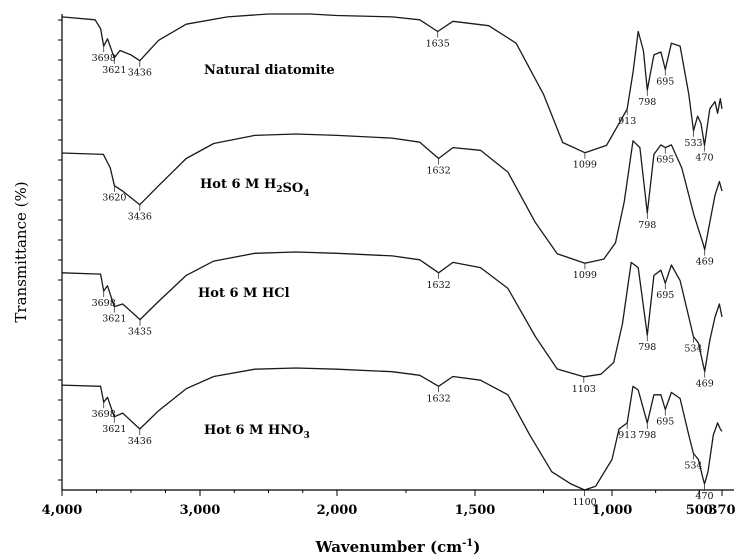 This screenshot has width=740, height=560. Describe the element at coordinates (306, 436) in the screenshot. I see `series-name-part: 3` at that location.